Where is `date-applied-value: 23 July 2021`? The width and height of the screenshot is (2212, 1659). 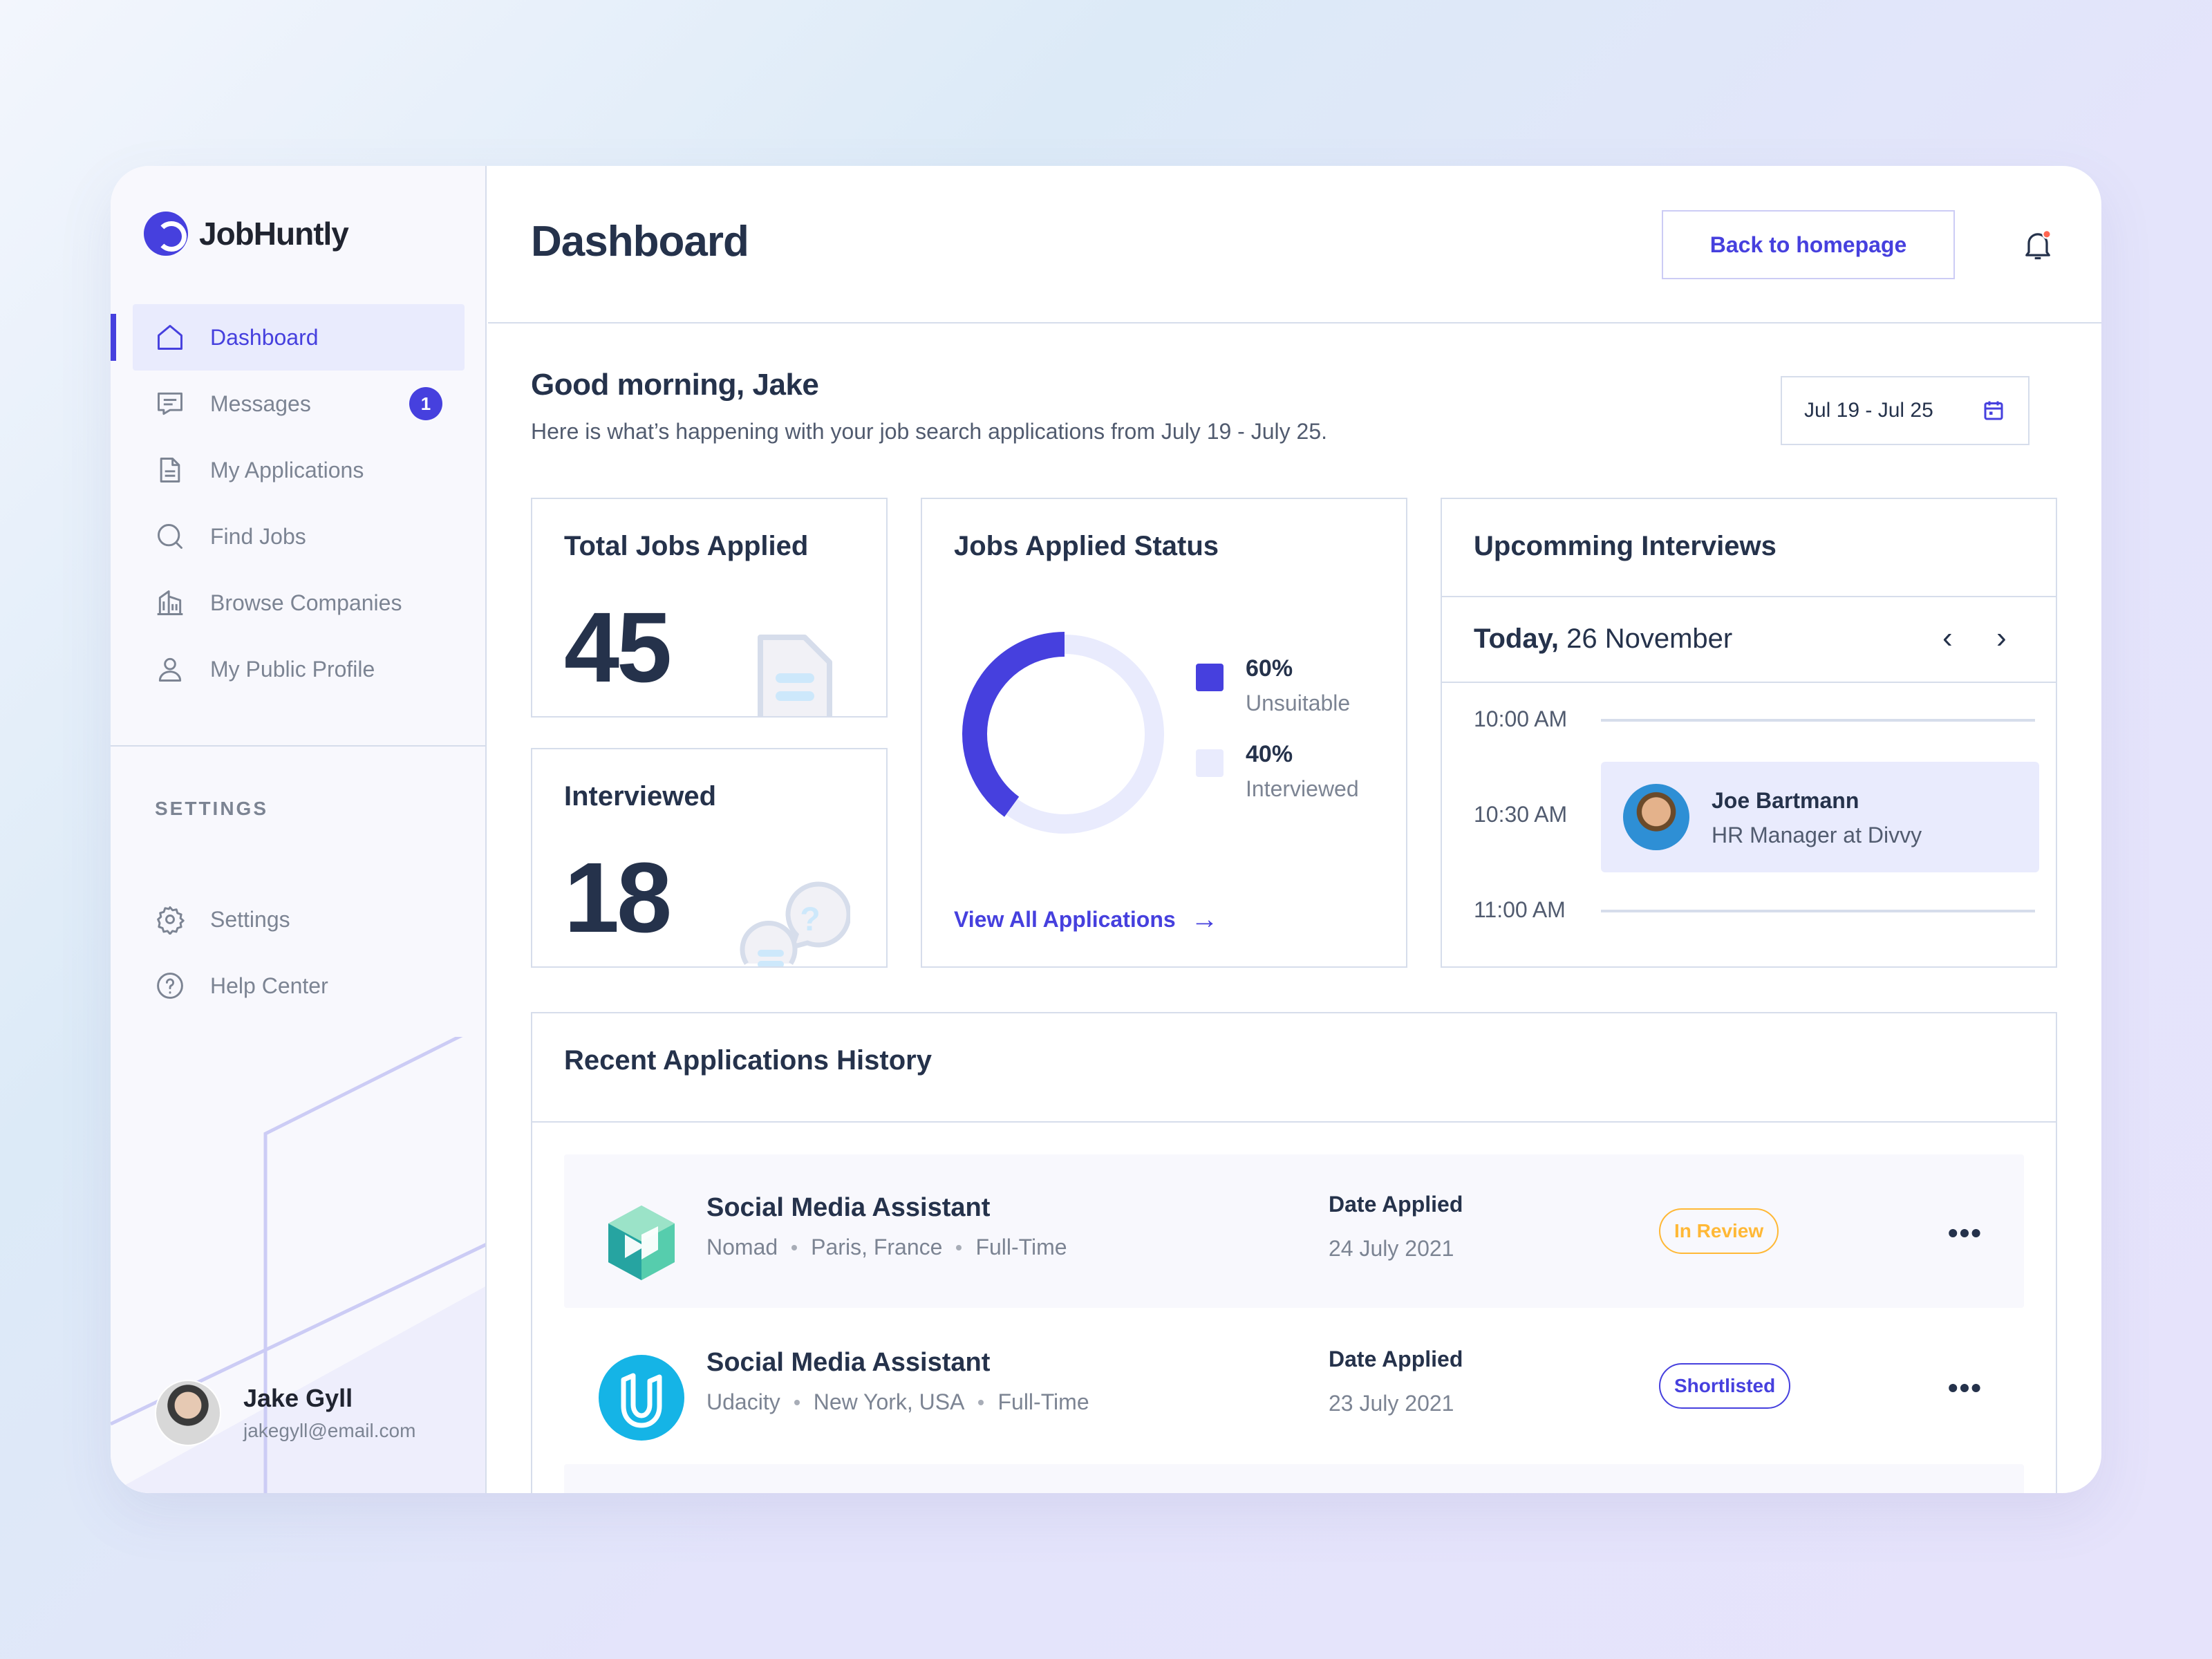
date-applied-value: 23 July 2021 is located at coordinates (1391, 1403).